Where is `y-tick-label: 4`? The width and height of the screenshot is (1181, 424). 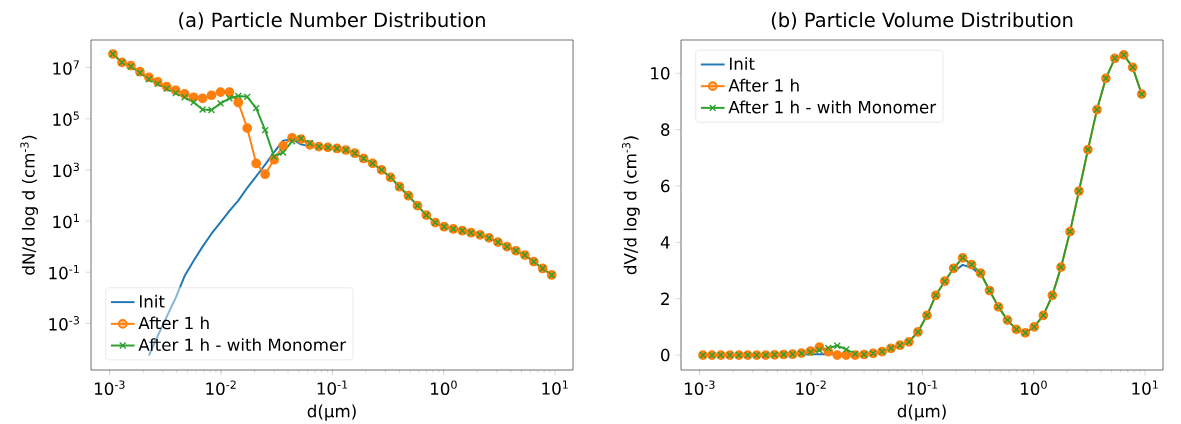
y-tick-label: 4 is located at coordinates (665, 242).